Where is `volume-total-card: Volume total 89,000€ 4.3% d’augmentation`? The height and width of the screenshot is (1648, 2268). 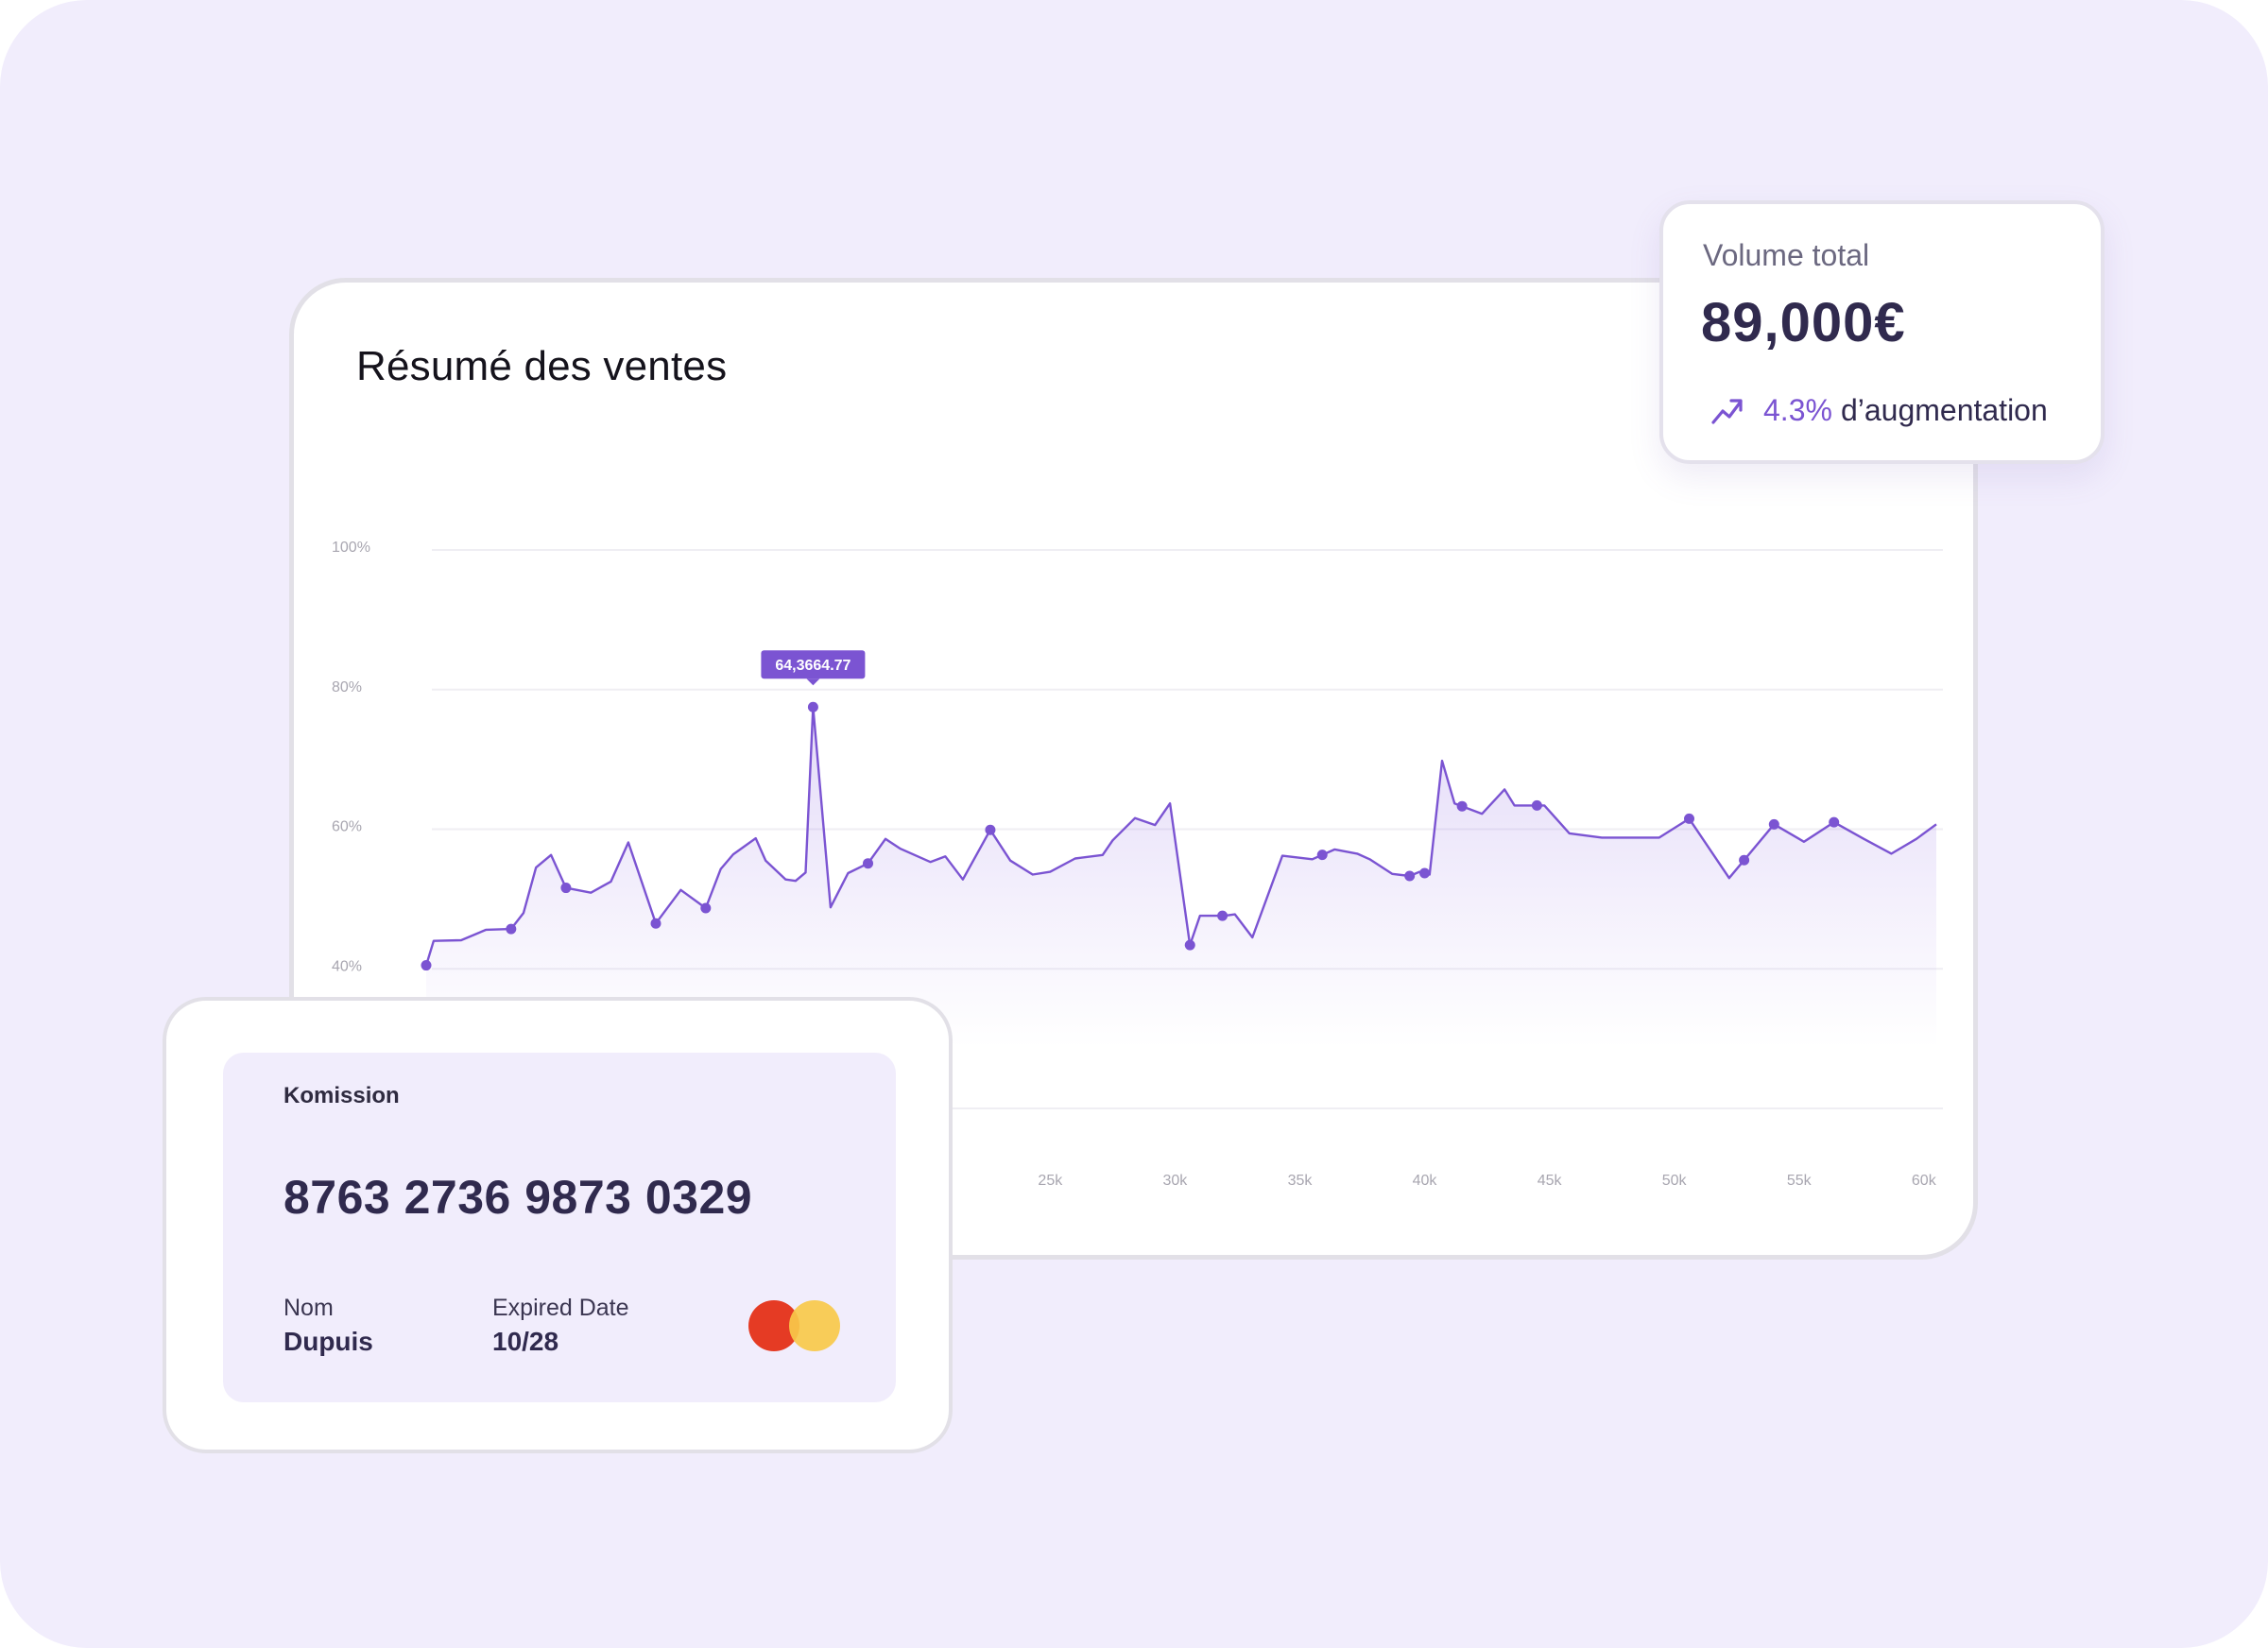
volume-total-card: Volume total 89,000€ 4.3% d’augmentation is located at coordinates (1882, 332).